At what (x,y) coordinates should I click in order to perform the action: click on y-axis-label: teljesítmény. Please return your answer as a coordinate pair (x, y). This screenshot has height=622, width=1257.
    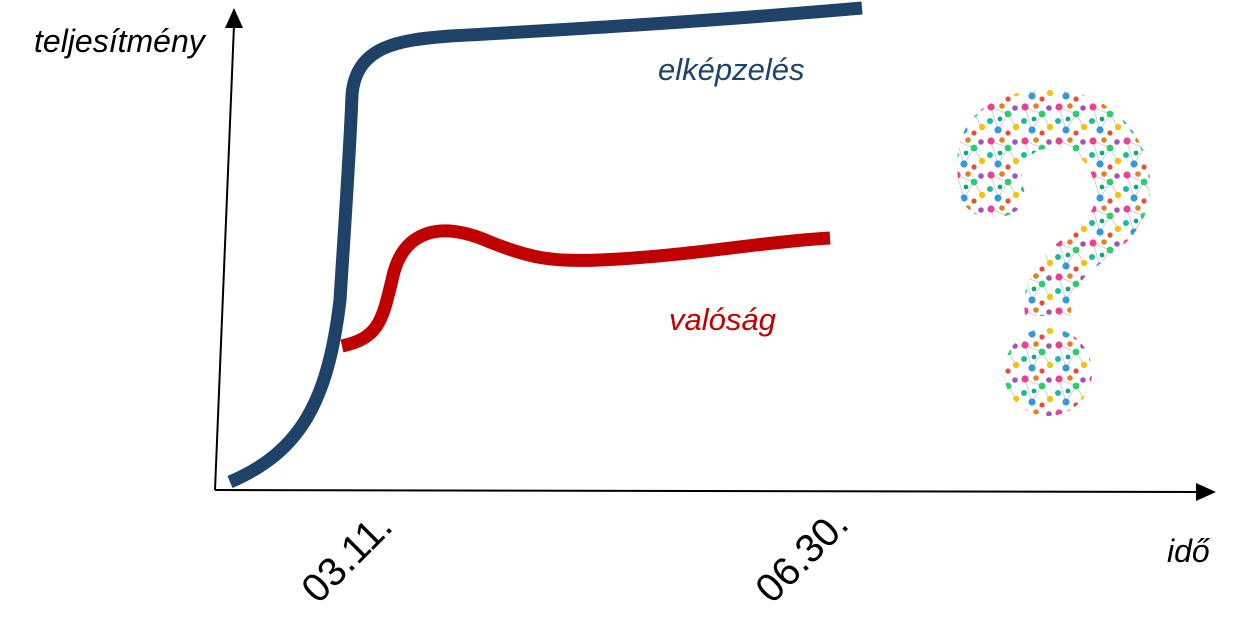
    Looking at the image, I should click on (120, 41).